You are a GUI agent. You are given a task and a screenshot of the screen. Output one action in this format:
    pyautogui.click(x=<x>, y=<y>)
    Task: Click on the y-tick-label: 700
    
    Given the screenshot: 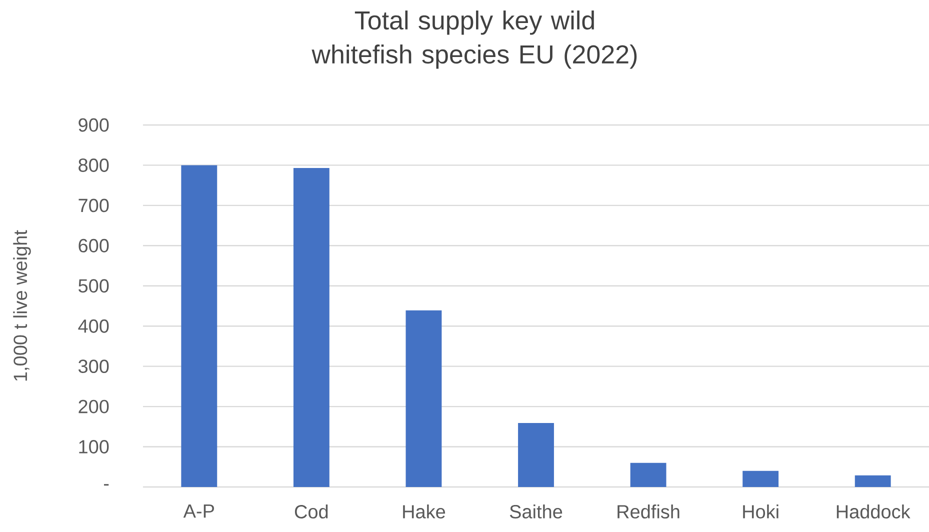 What is the action you would take?
    pyautogui.click(x=93, y=205)
    